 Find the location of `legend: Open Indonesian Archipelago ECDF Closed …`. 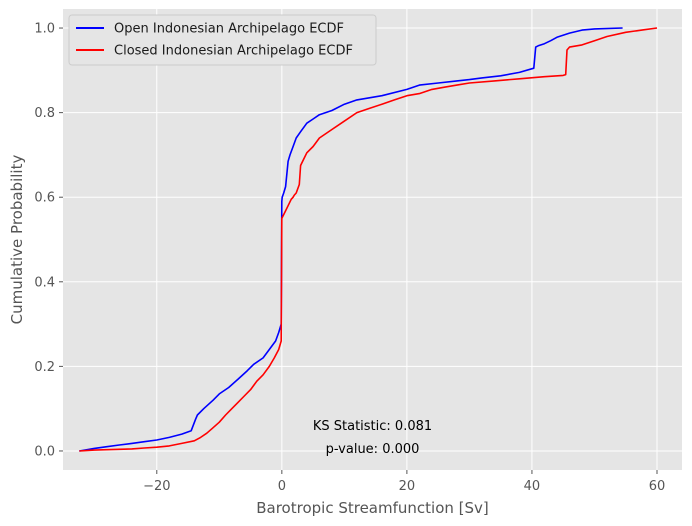

legend: Open Indonesian Archipelago ECDF Closed … is located at coordinates (222, 40).